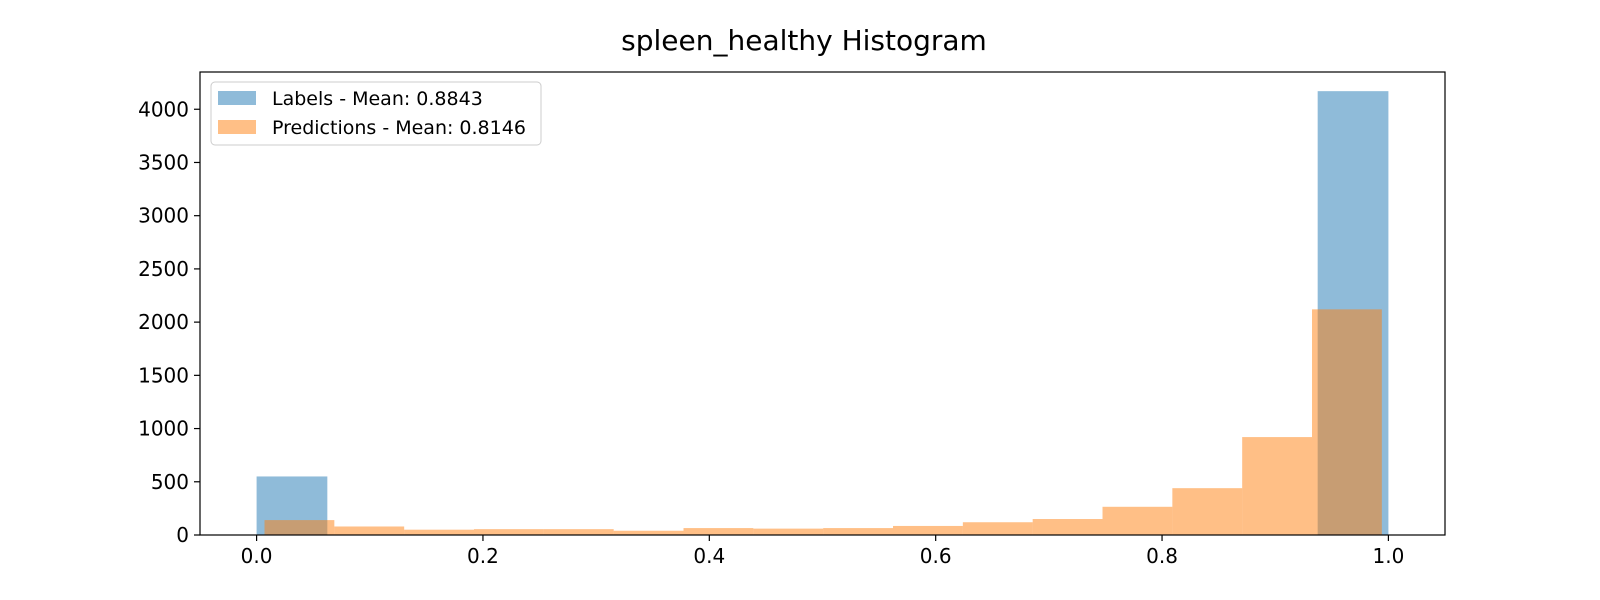 Image resolution: width=1600 pixels, height=600 pixels. I want to click on y-tick-label-6: 3000, so click(163, 216).